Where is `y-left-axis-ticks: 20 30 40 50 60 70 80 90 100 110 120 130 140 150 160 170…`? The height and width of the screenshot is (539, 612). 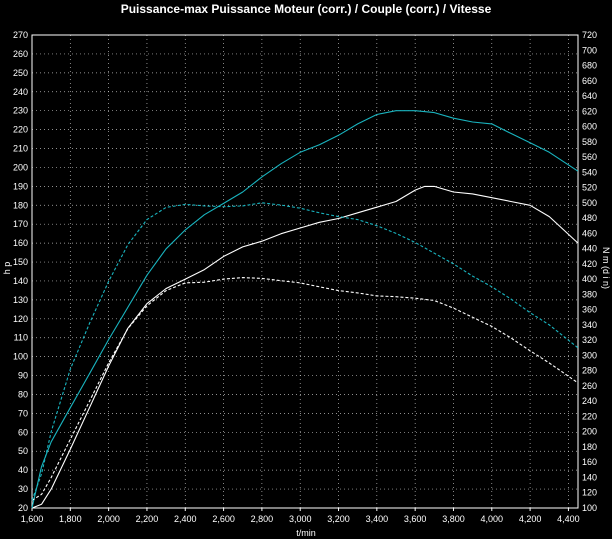 y-left-axis-ticks: 20 30 40 50 60 70 80 90 100 110 120 130 140 150 160 170… is located at coordinates (20, 271).